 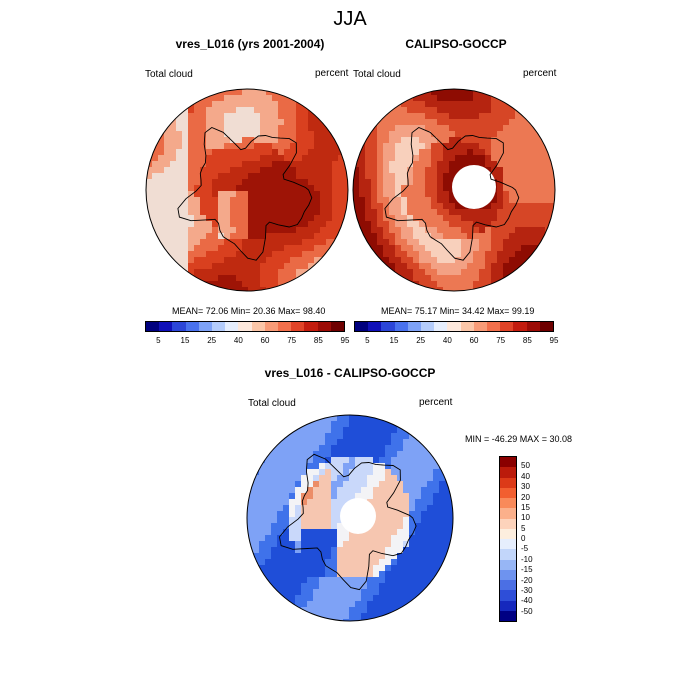 What do you see at coordinates (519, 439) in the screenshot?
I see `diff-stats: MIN = -46.29 MAX = 30.08` at bounding box center [519, 439].